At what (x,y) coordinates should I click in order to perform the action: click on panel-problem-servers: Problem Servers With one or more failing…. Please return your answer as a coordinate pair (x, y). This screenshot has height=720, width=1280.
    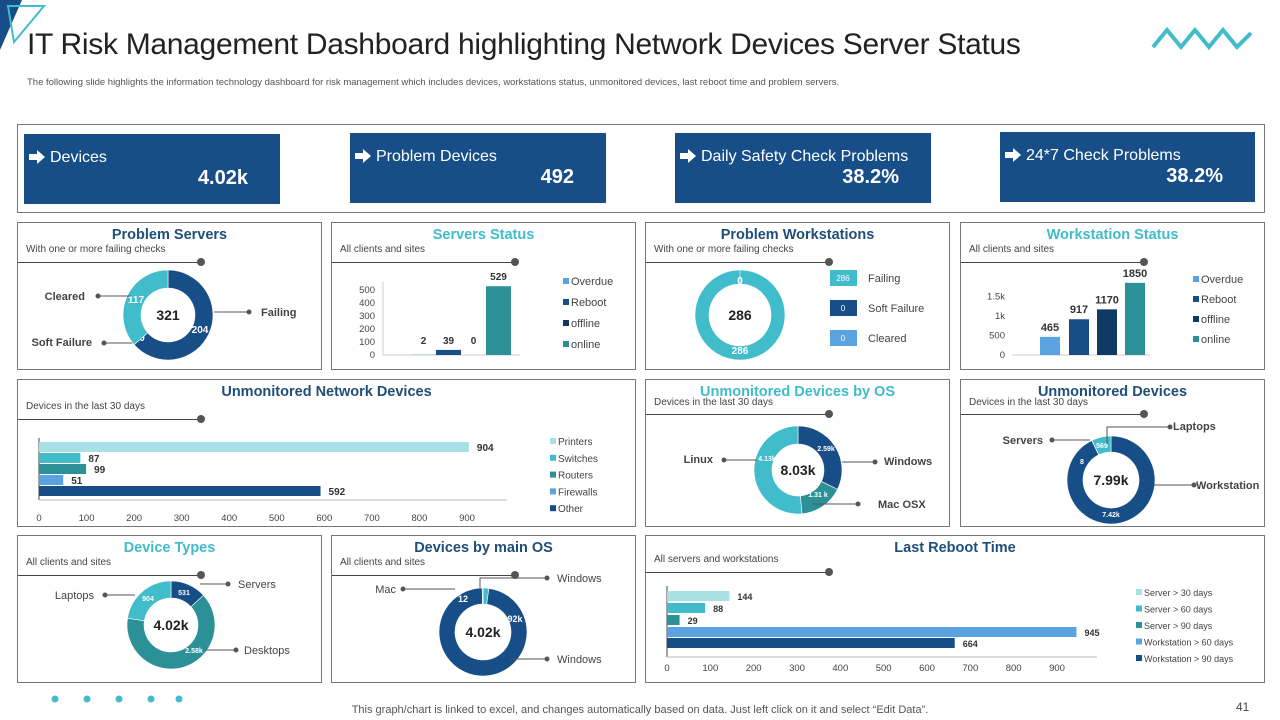
    Looking at the image, I should click on (169, 296).